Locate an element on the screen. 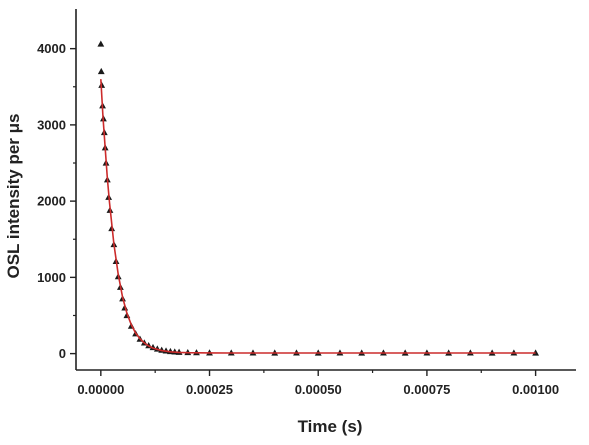  y-tick-label: 4000 is located at coordinates (51, 48).